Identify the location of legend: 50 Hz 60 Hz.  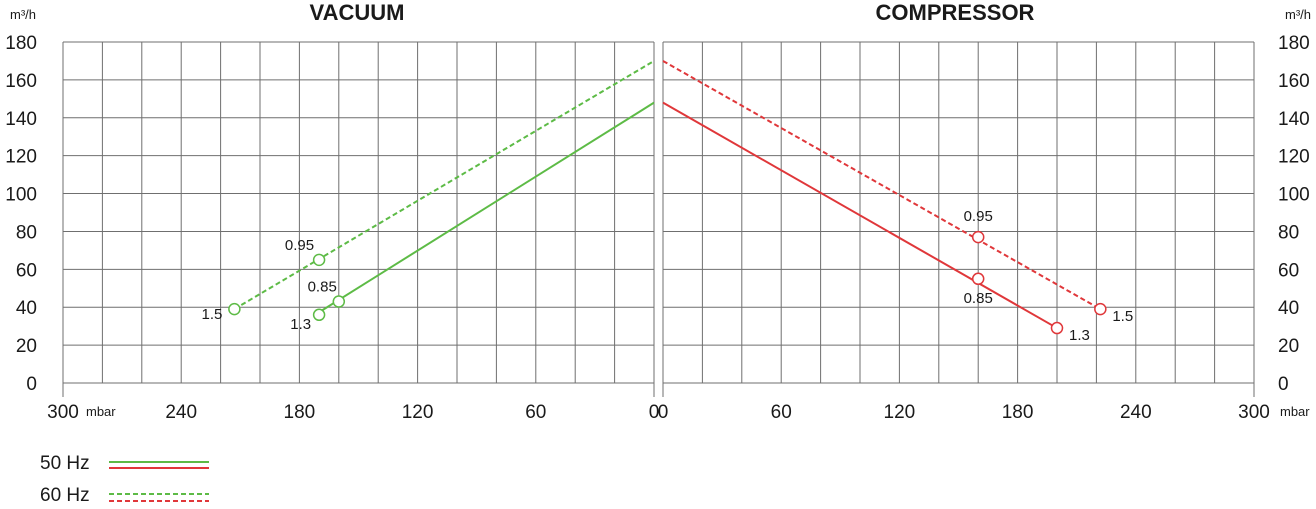
(124, 479).